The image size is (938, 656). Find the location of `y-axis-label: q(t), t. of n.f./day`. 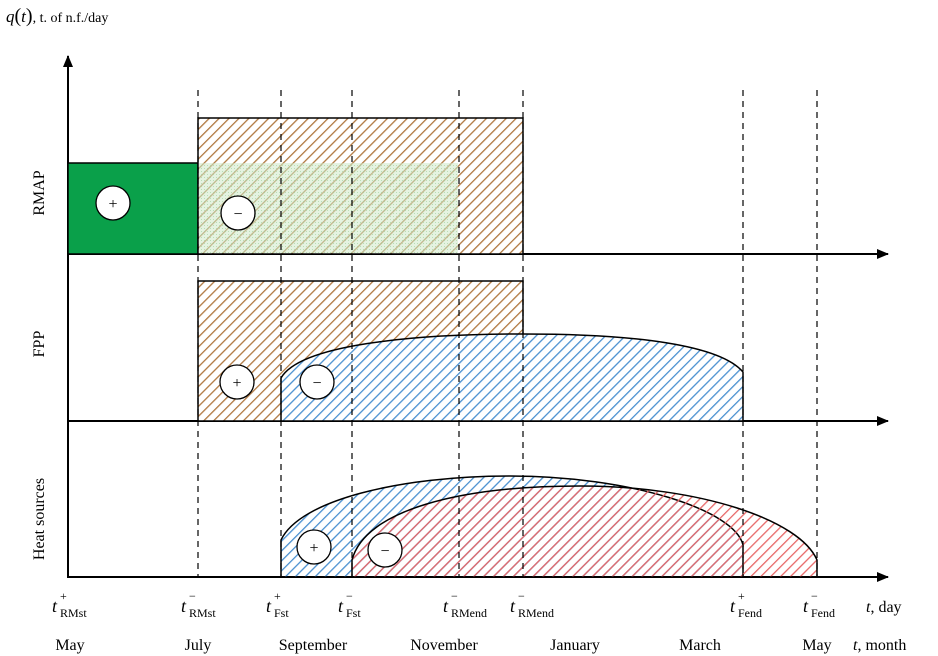

y-axis-label: q(t), t. of n.f./day is located at coordinates (57, 16).